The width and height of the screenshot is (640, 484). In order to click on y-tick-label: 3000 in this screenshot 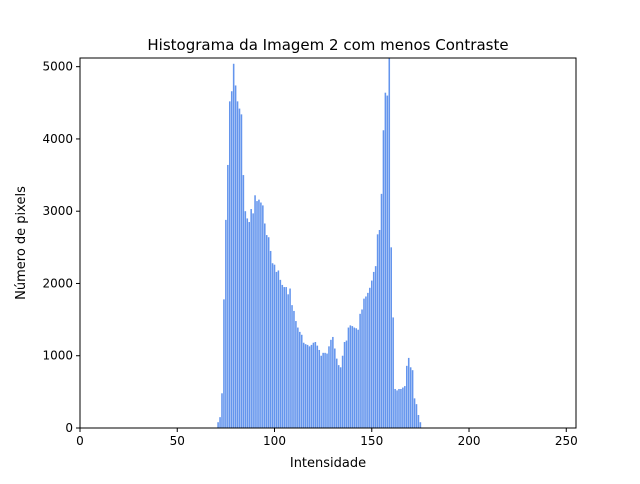, I will do `click(57, 211)`.